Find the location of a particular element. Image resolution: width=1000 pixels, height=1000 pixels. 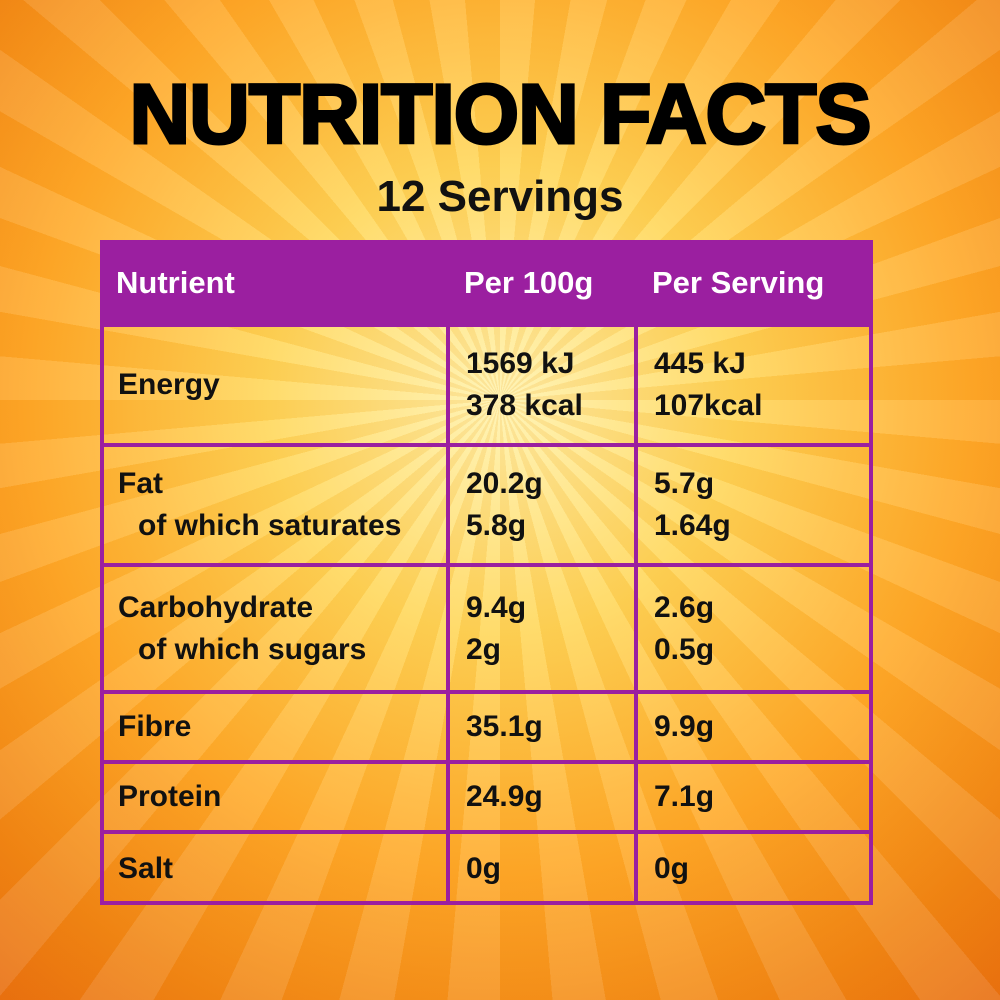

value-cell: 20.2g 5.8g is located at coordinates (542, 505).